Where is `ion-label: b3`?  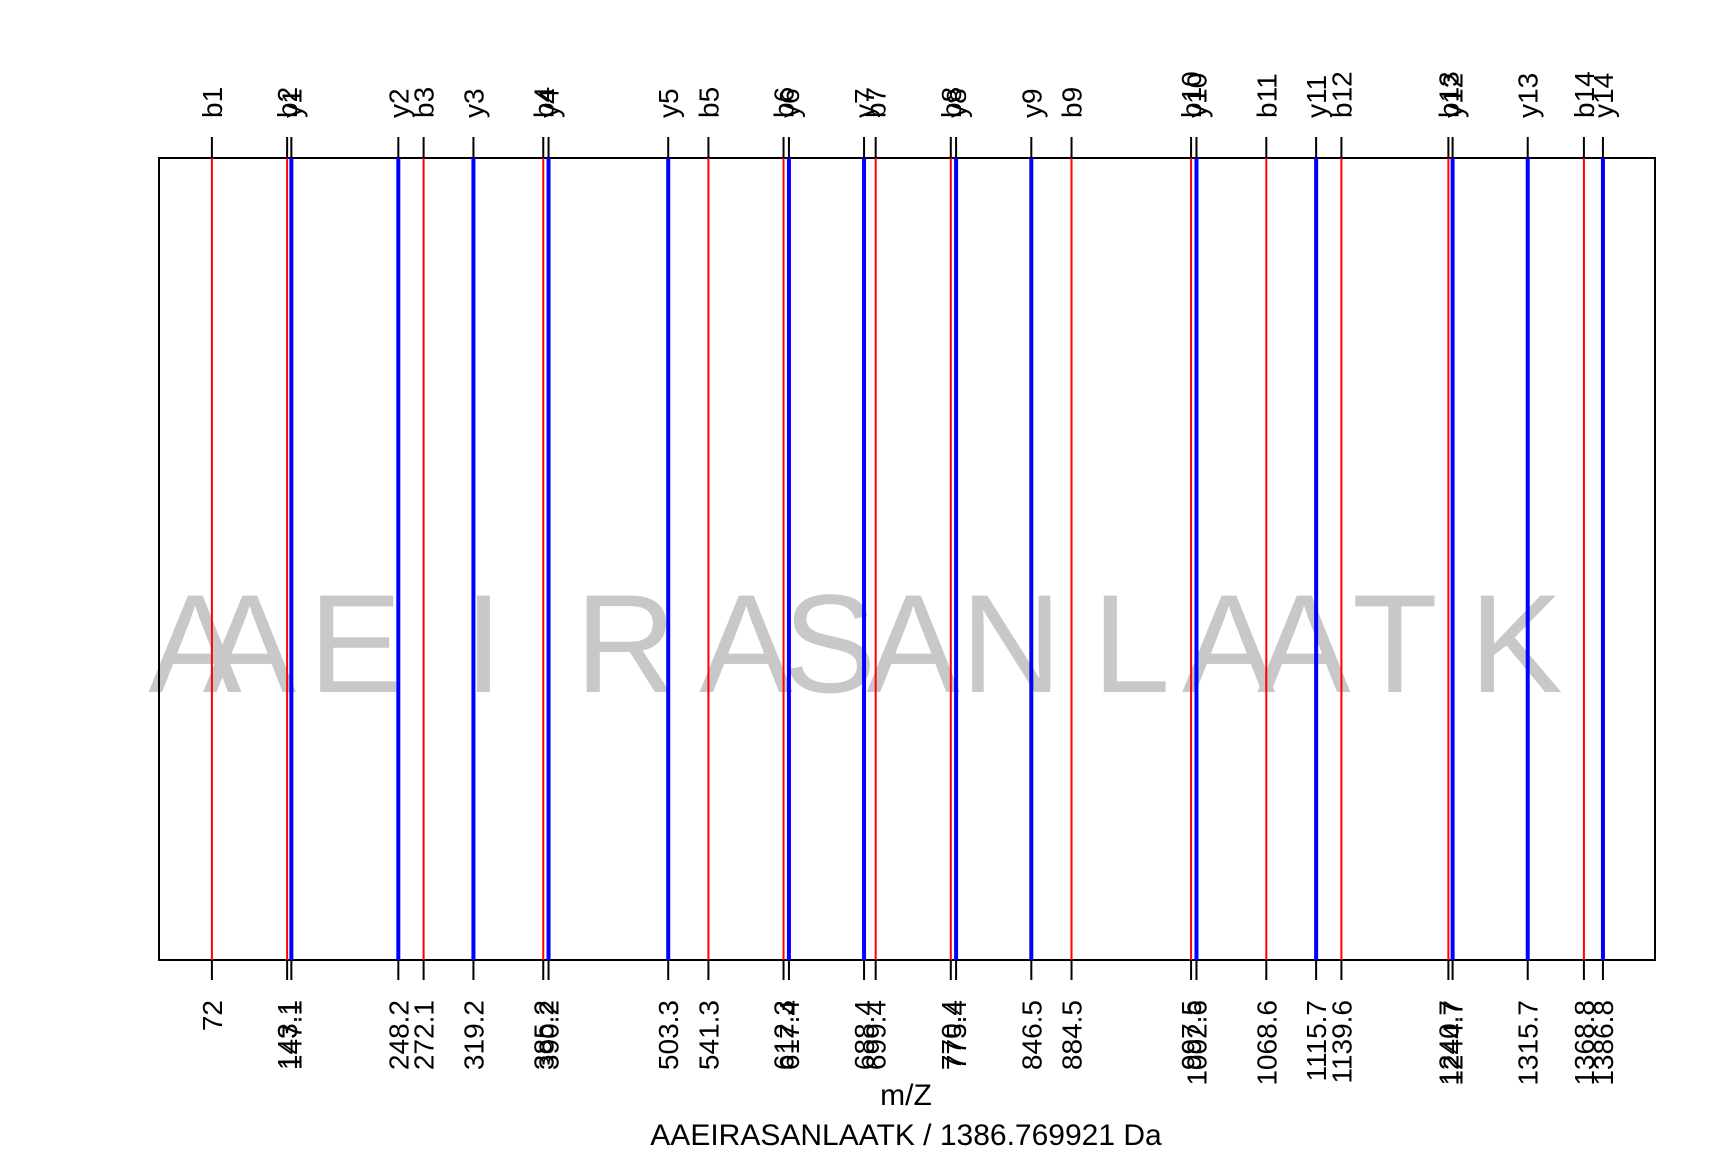
ion-label: b3 is located at coordinates (424, 102).